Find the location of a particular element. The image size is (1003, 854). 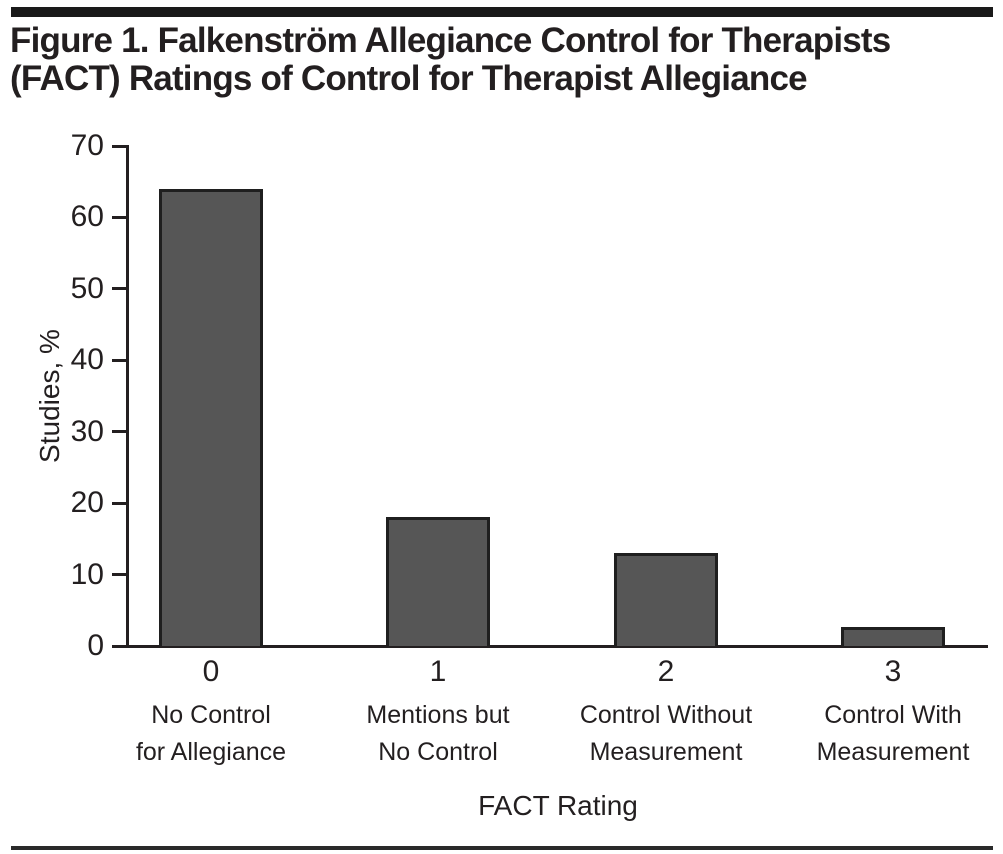

y-tick-label: 0 is located at coordinates (95, 645).